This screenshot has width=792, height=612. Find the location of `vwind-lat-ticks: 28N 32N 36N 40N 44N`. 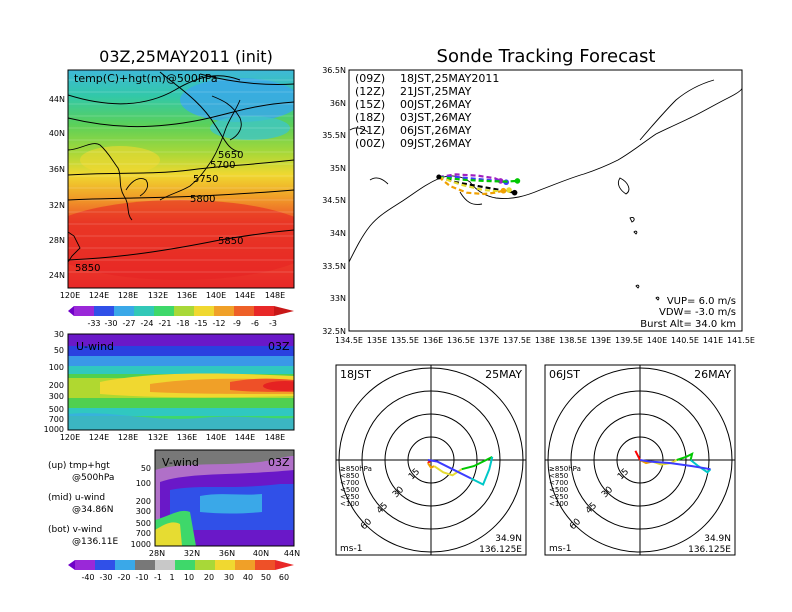

vwind-lat-ticks: 28N 32N 36N 40N 44N is located at coordinates (224, 553).